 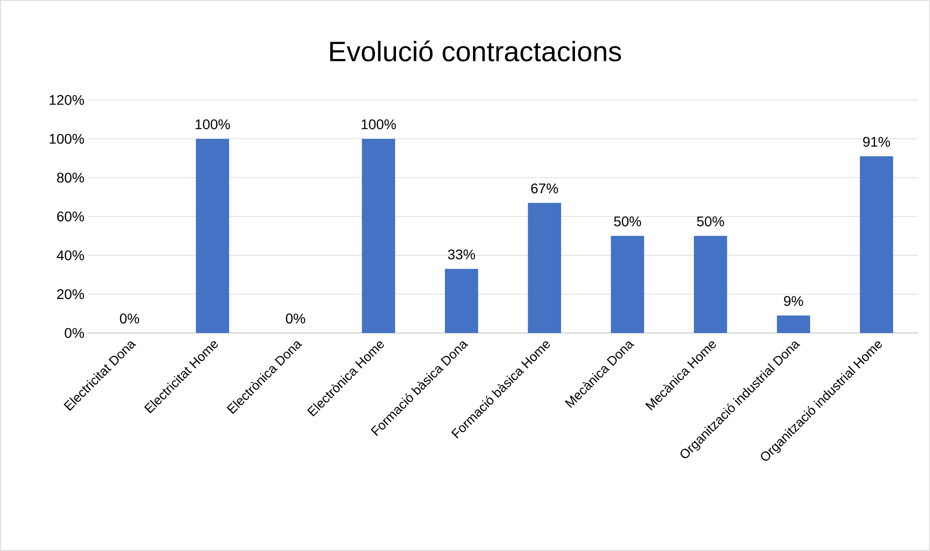 What do you see at coordinates (794, 301) in the screenshot?
I see `data-label: 9%` at bounding box center [794, 301].